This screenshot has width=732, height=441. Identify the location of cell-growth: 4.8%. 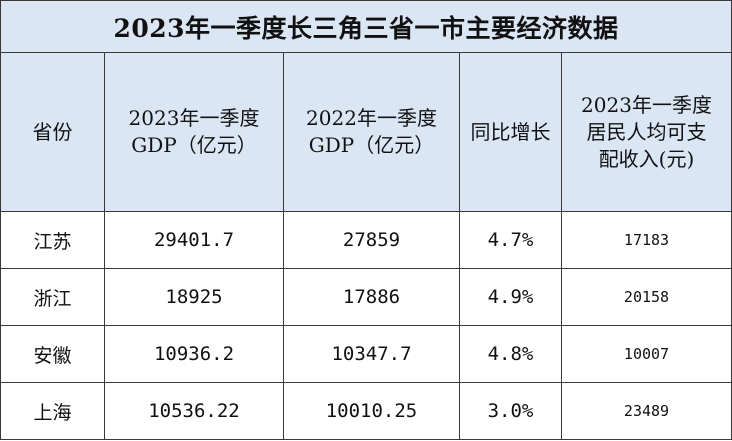
(510, 354).